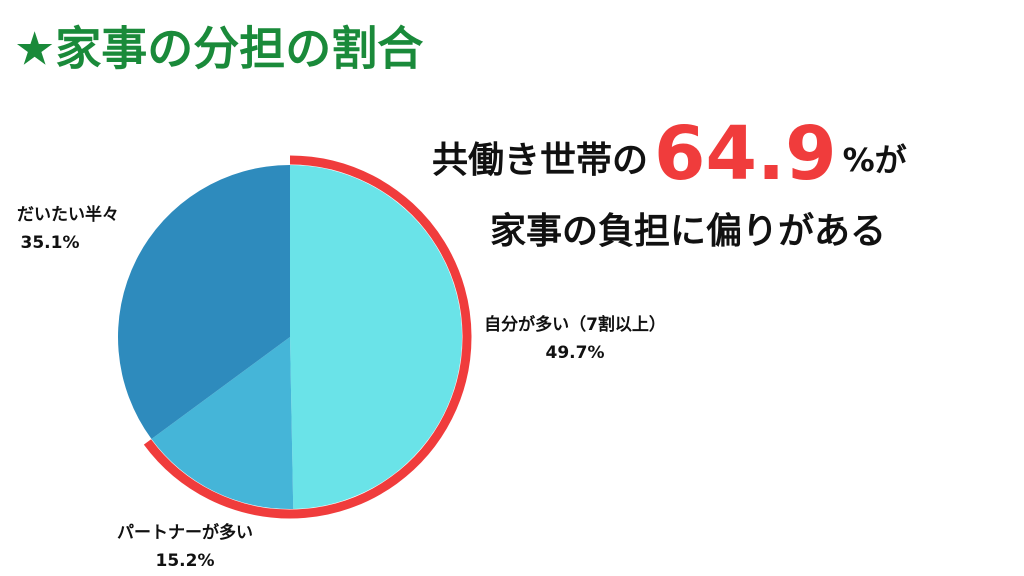 The image size is (1024, 576). Describe the element at coordinates (218, 49) in the screenshot. I see `chart-title: ★家事の分担の割合` at that location.